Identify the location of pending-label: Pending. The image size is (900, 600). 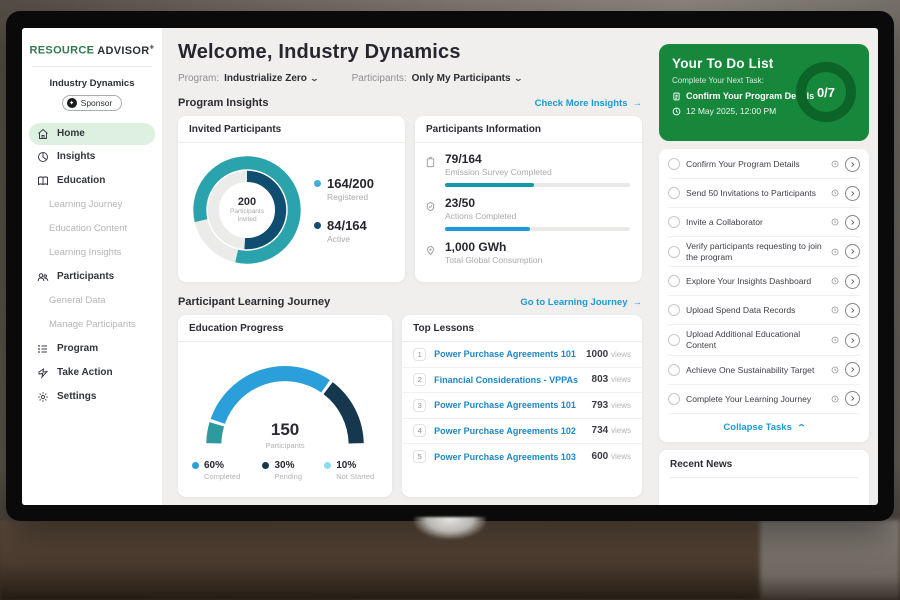
(288, 476).